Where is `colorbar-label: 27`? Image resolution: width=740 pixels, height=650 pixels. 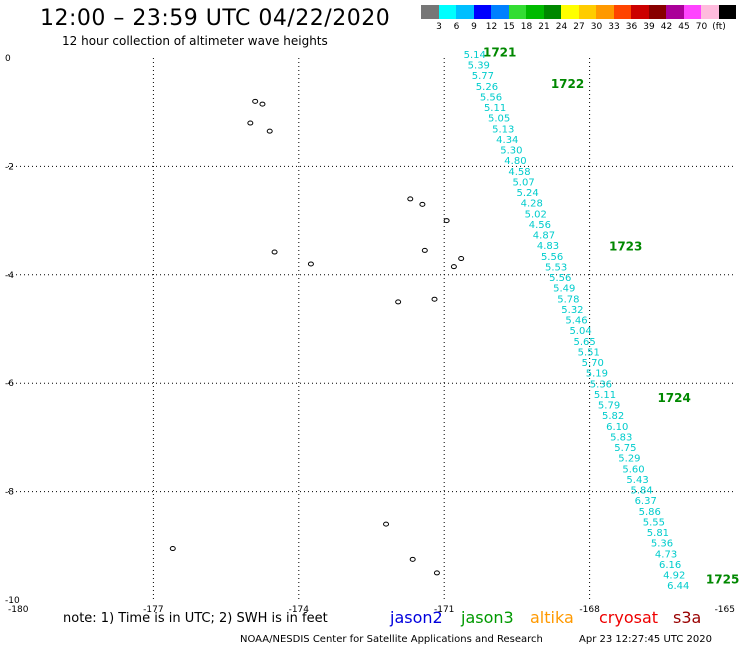 colorbar-label: 27 is located at coordinates (579, 27).